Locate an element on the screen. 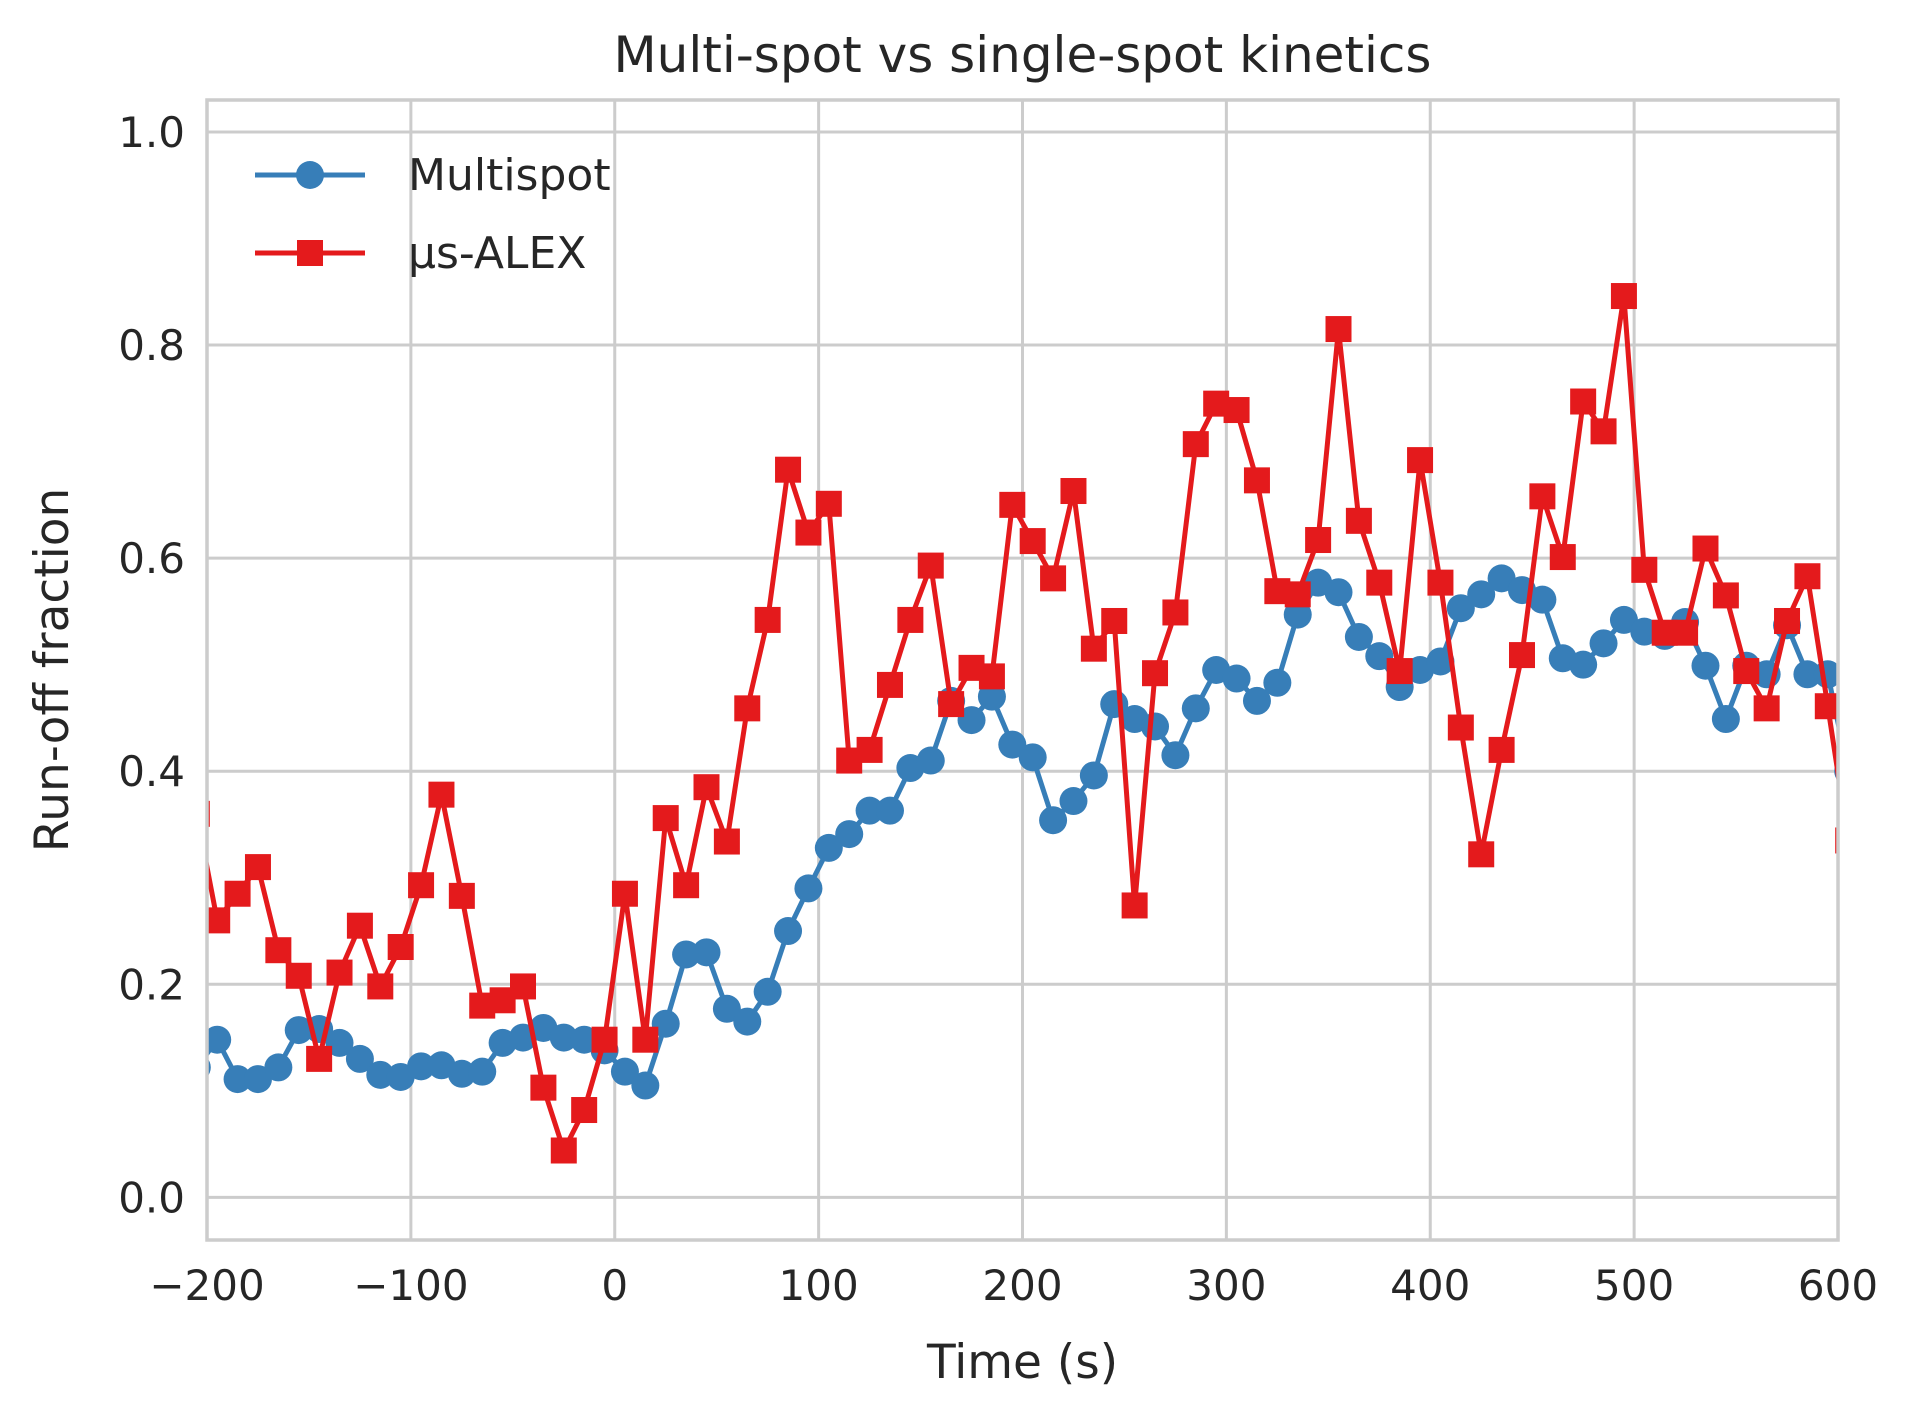 Image resolution: width=1908 pixels, height=1416 pixels. x-tick-label: 300 is located at coordinates (1226, 1285).